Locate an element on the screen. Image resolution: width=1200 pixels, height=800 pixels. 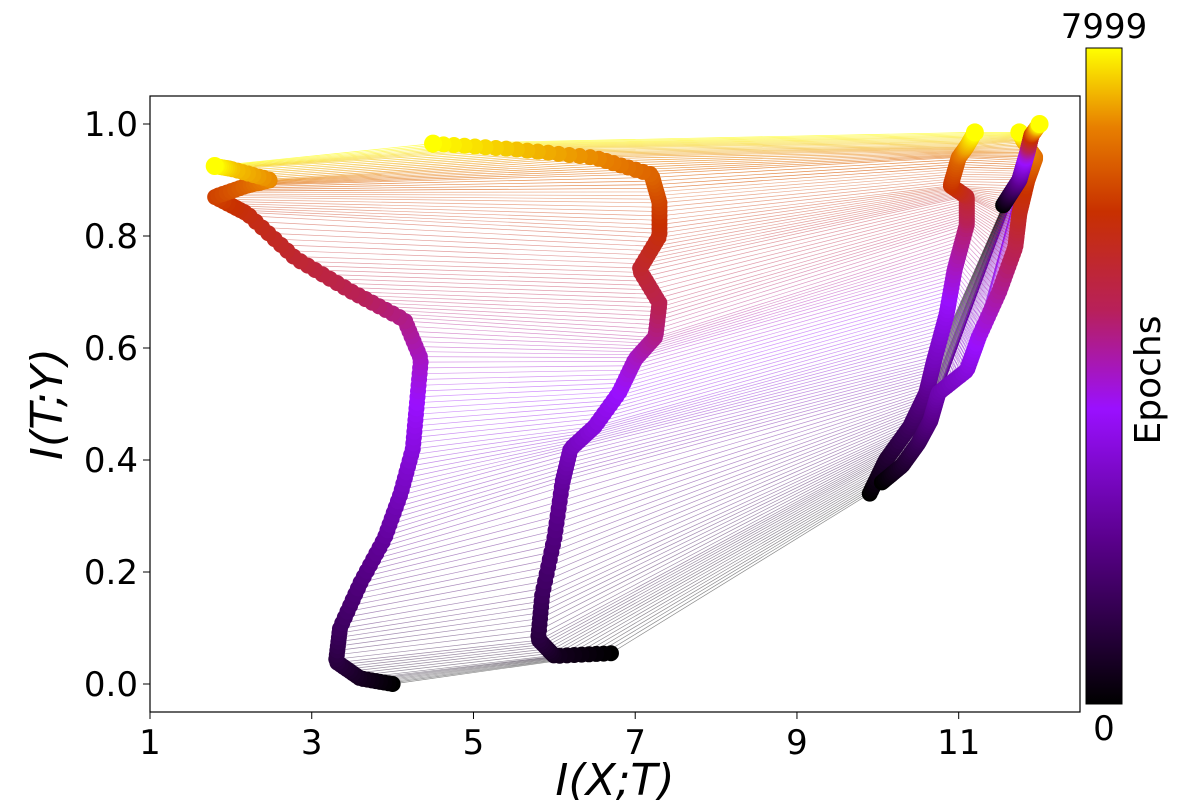
colorbar is located at coordinates (1104, 376).